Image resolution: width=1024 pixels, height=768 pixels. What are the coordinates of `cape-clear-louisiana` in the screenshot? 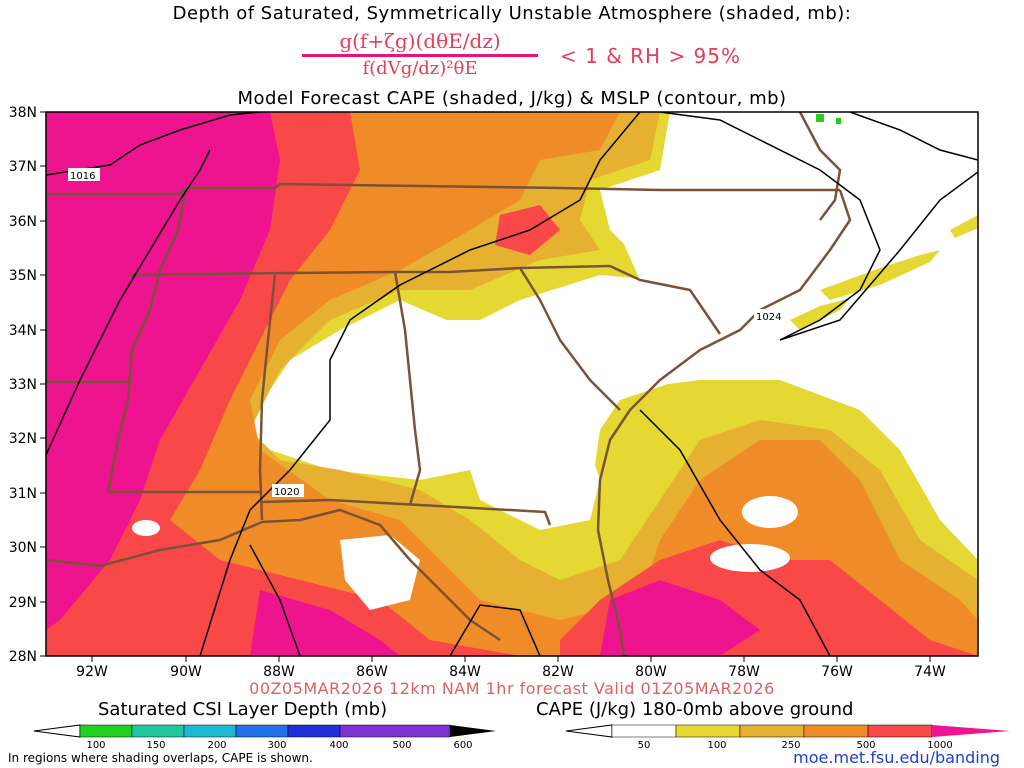 It's located at (146, 528).